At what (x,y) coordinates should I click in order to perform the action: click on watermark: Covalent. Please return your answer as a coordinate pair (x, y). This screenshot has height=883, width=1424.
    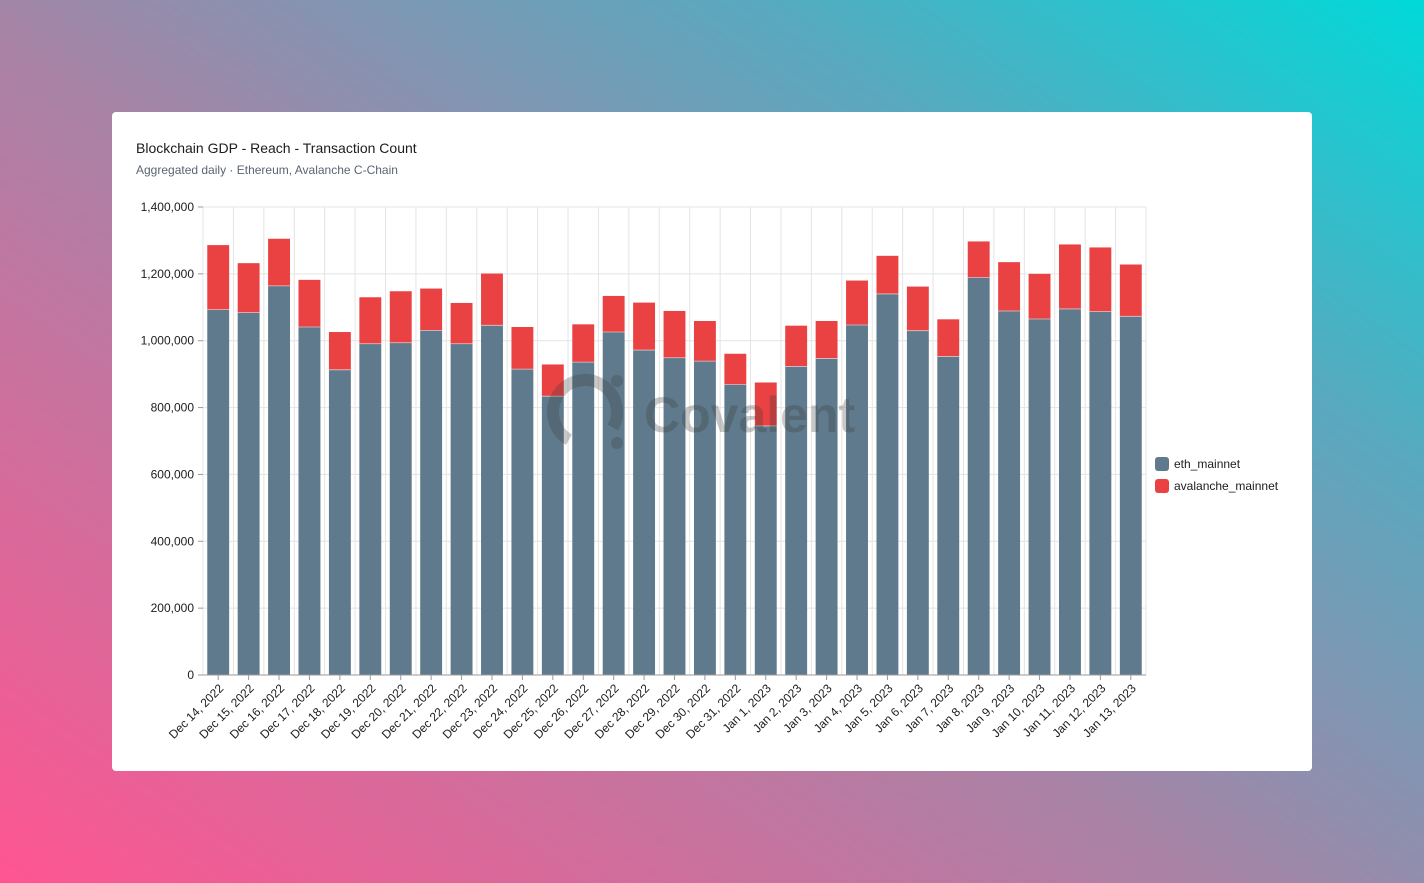
    Looking at the image, I should click on (701, 412).